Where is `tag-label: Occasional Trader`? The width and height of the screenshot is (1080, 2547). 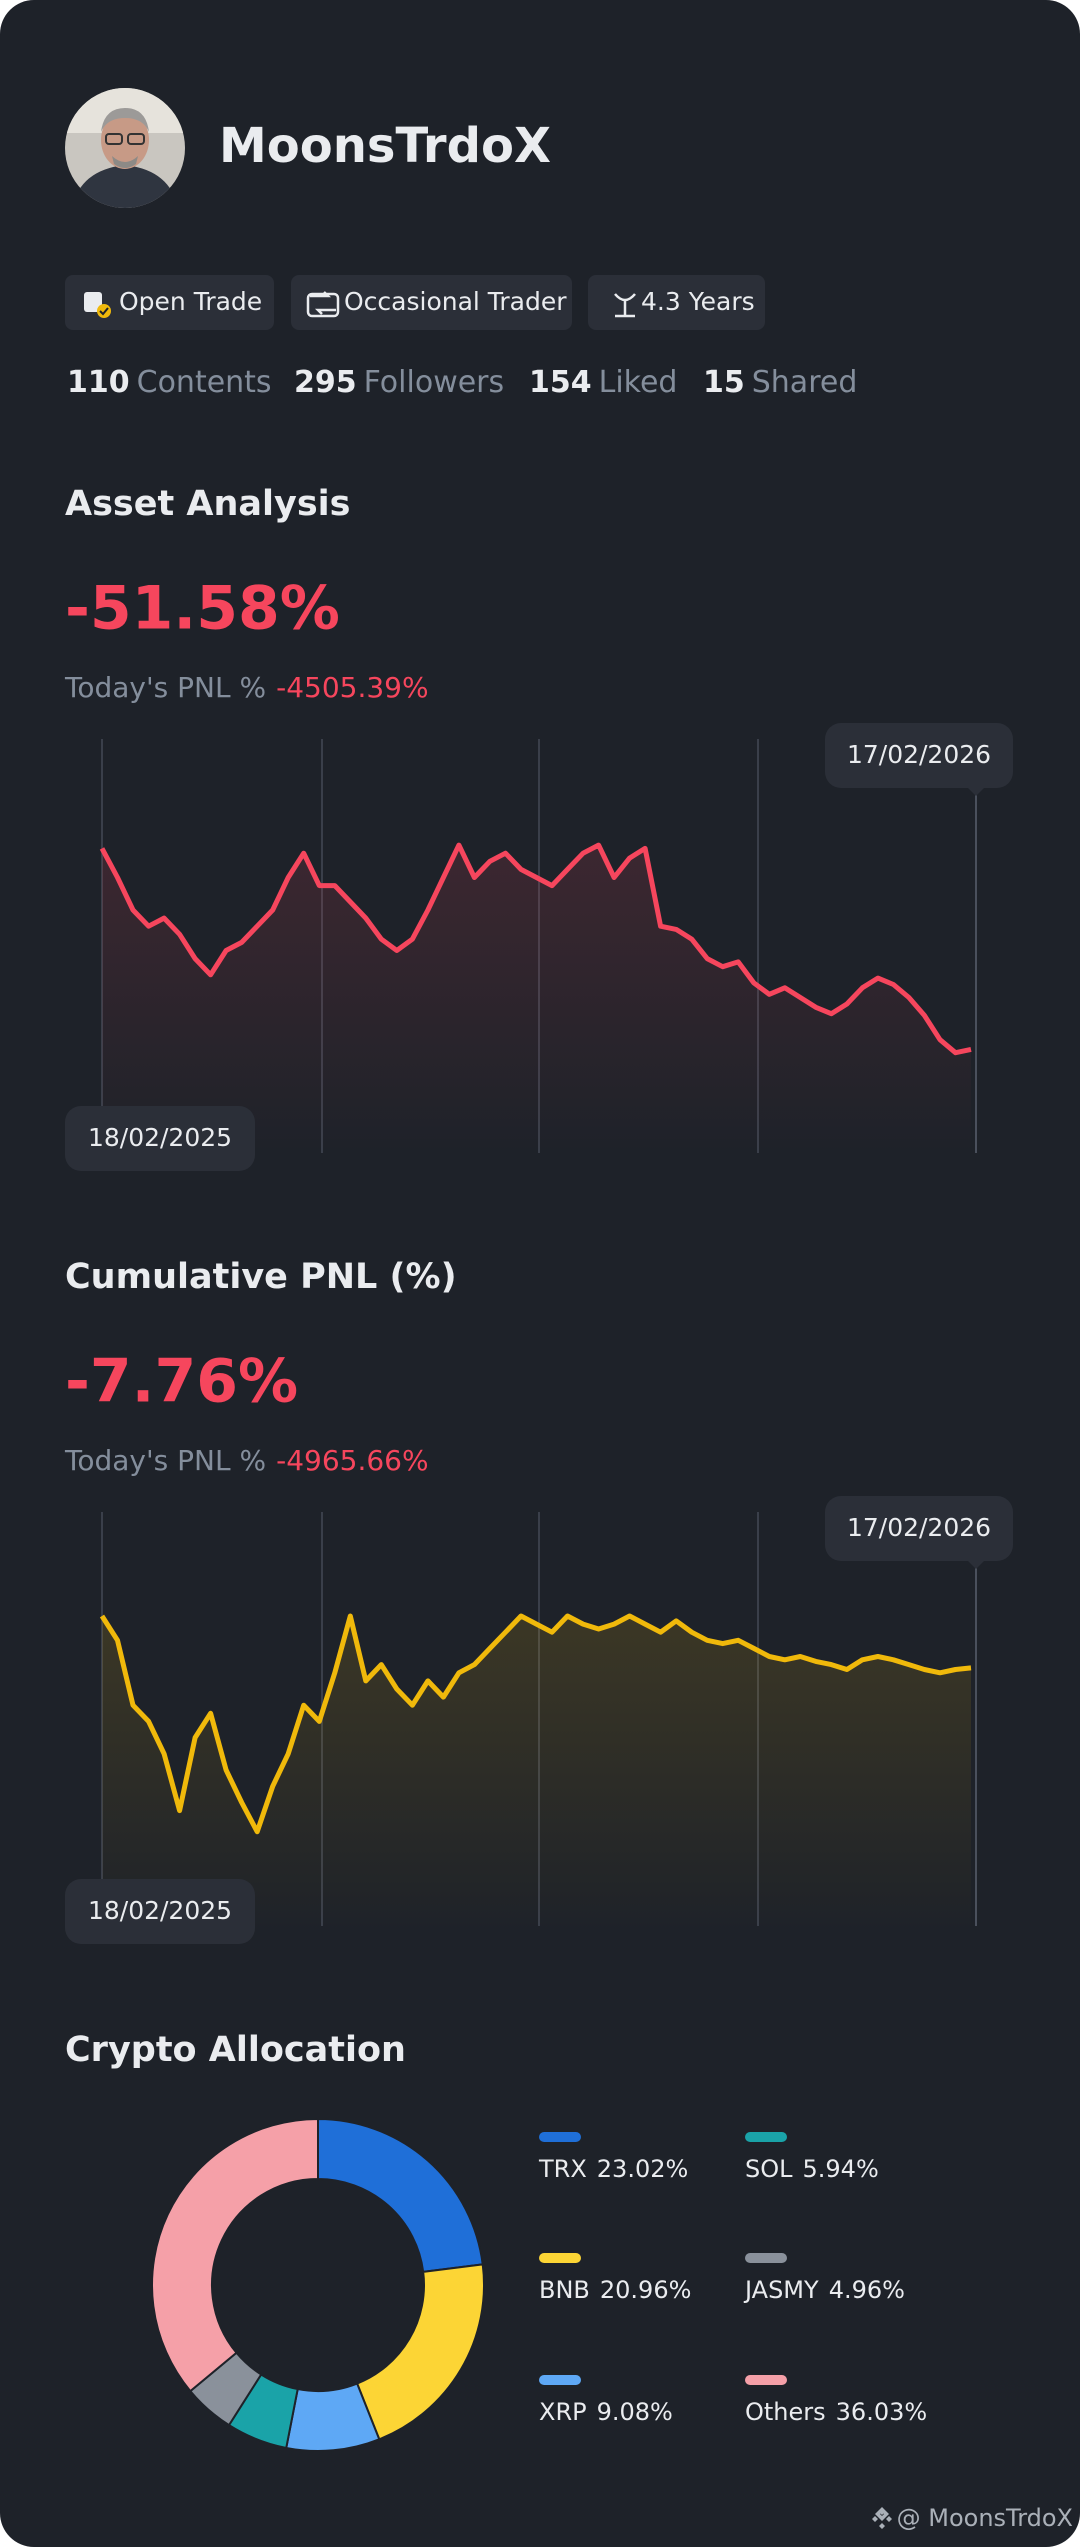
tag-label: Occasional Trader is located at coordinates (455, 301).